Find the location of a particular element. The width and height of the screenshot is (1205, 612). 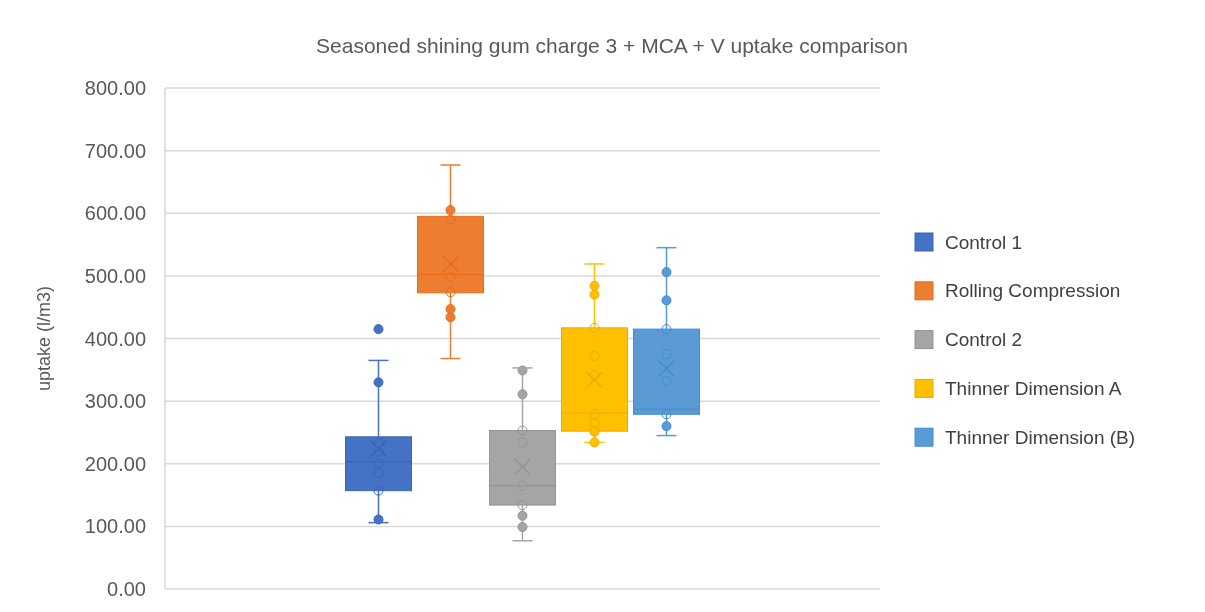

y-tick-label: 600.00 is located at coordinates (115, 213).